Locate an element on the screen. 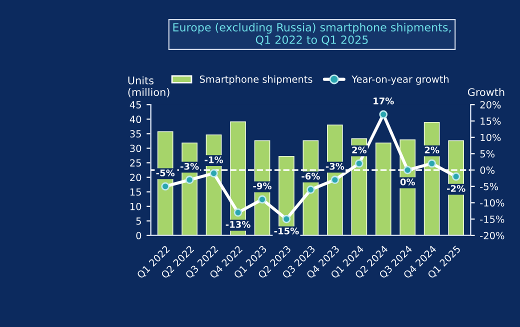 The image size is (520, 327). data-label: -1% is located at coordinates (214, 160).